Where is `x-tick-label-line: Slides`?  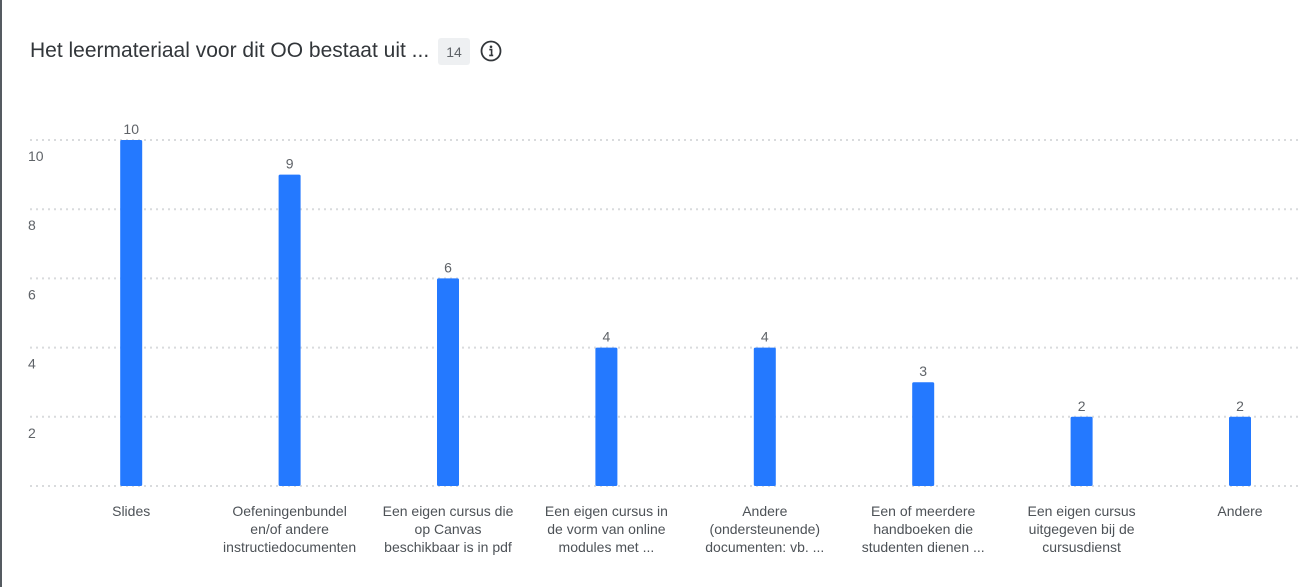 x-tick-label-line: Slides is located at coordinates (131, 511).